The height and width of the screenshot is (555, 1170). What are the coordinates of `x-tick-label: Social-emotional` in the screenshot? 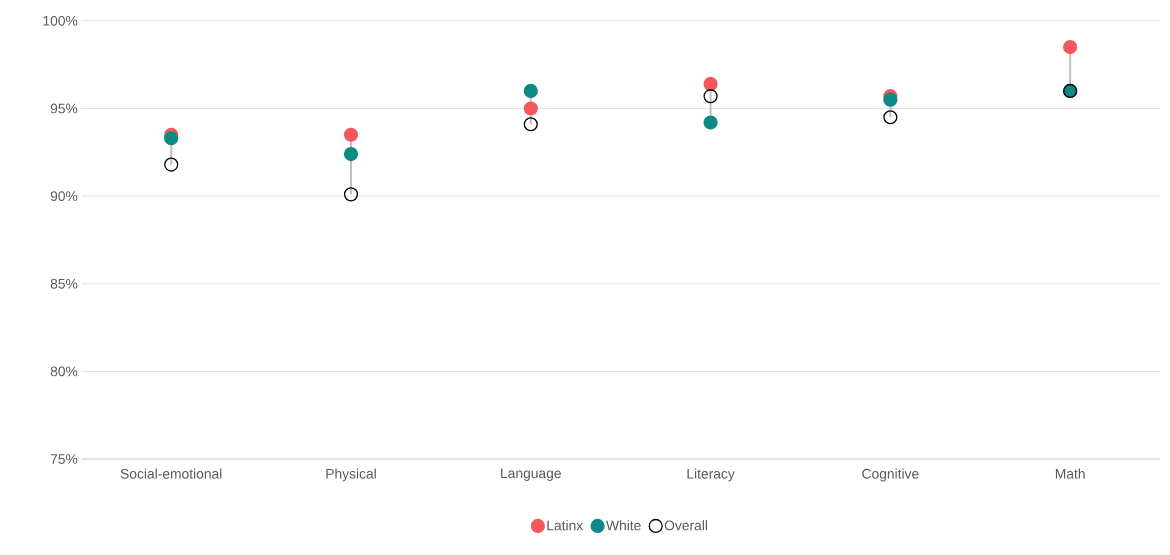 It's located at (171, 473).